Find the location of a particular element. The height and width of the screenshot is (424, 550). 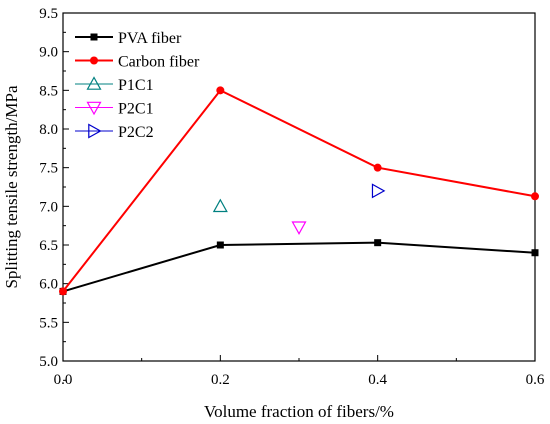

series-pva-fiber is located at coordinates (299, 267).